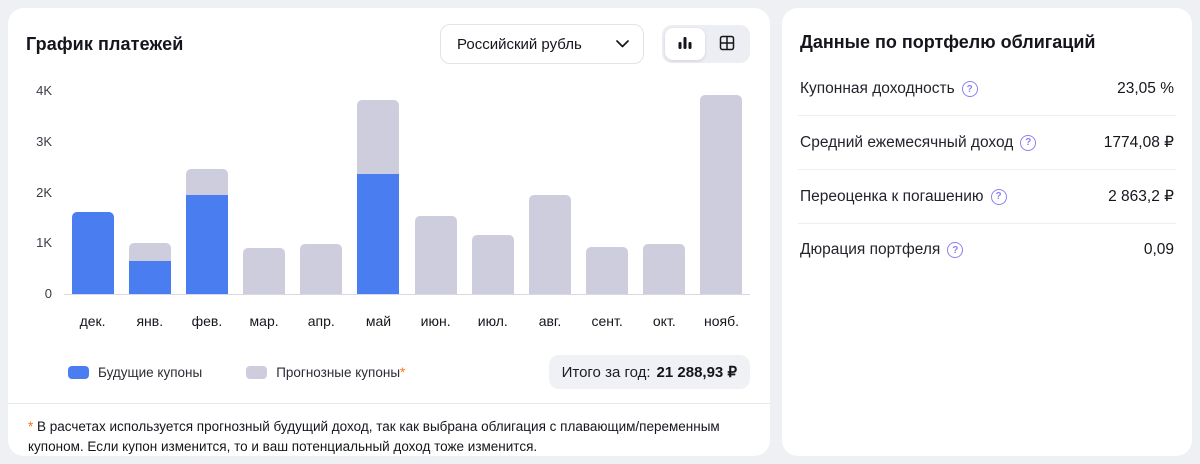  What do you see at coordinates (870, 249) in the screenshot?
I see `portfolio-row-label-text: Дюрация портфеля` at bounding box center [870, 249].